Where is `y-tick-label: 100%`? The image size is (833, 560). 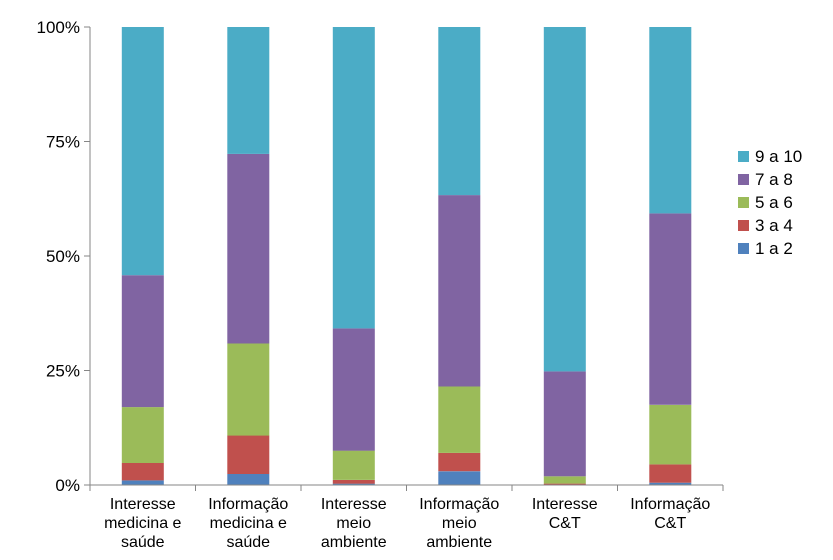
y-tick-label: 100% is located at coordinates (58, 27).